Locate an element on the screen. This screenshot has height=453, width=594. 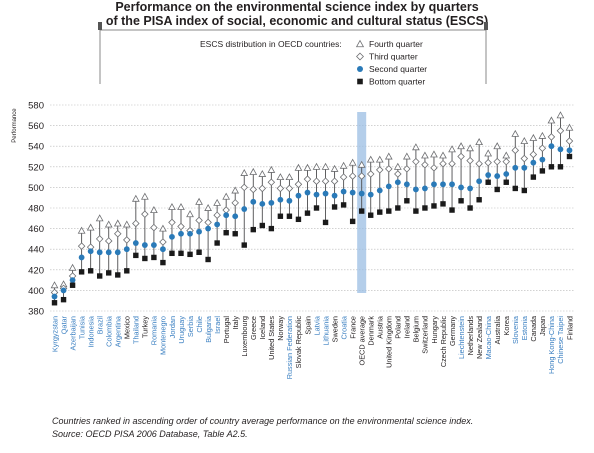
x-tick-label: Iceland is located at coordinates (262, 328).